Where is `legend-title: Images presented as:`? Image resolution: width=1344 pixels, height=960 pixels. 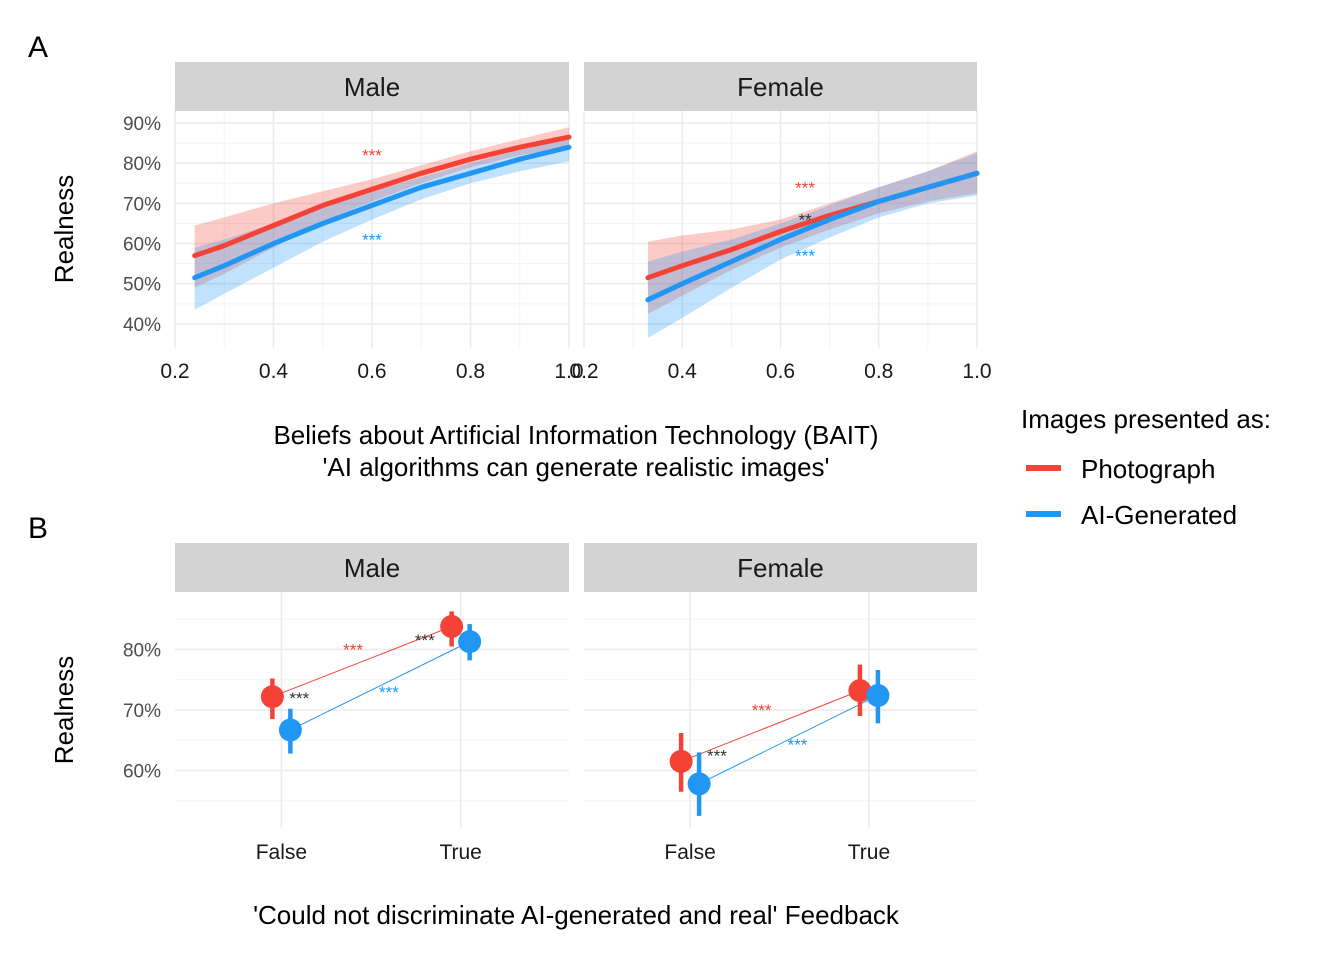 legend-title: Images presented as: is located at coordinates (1146, 419).